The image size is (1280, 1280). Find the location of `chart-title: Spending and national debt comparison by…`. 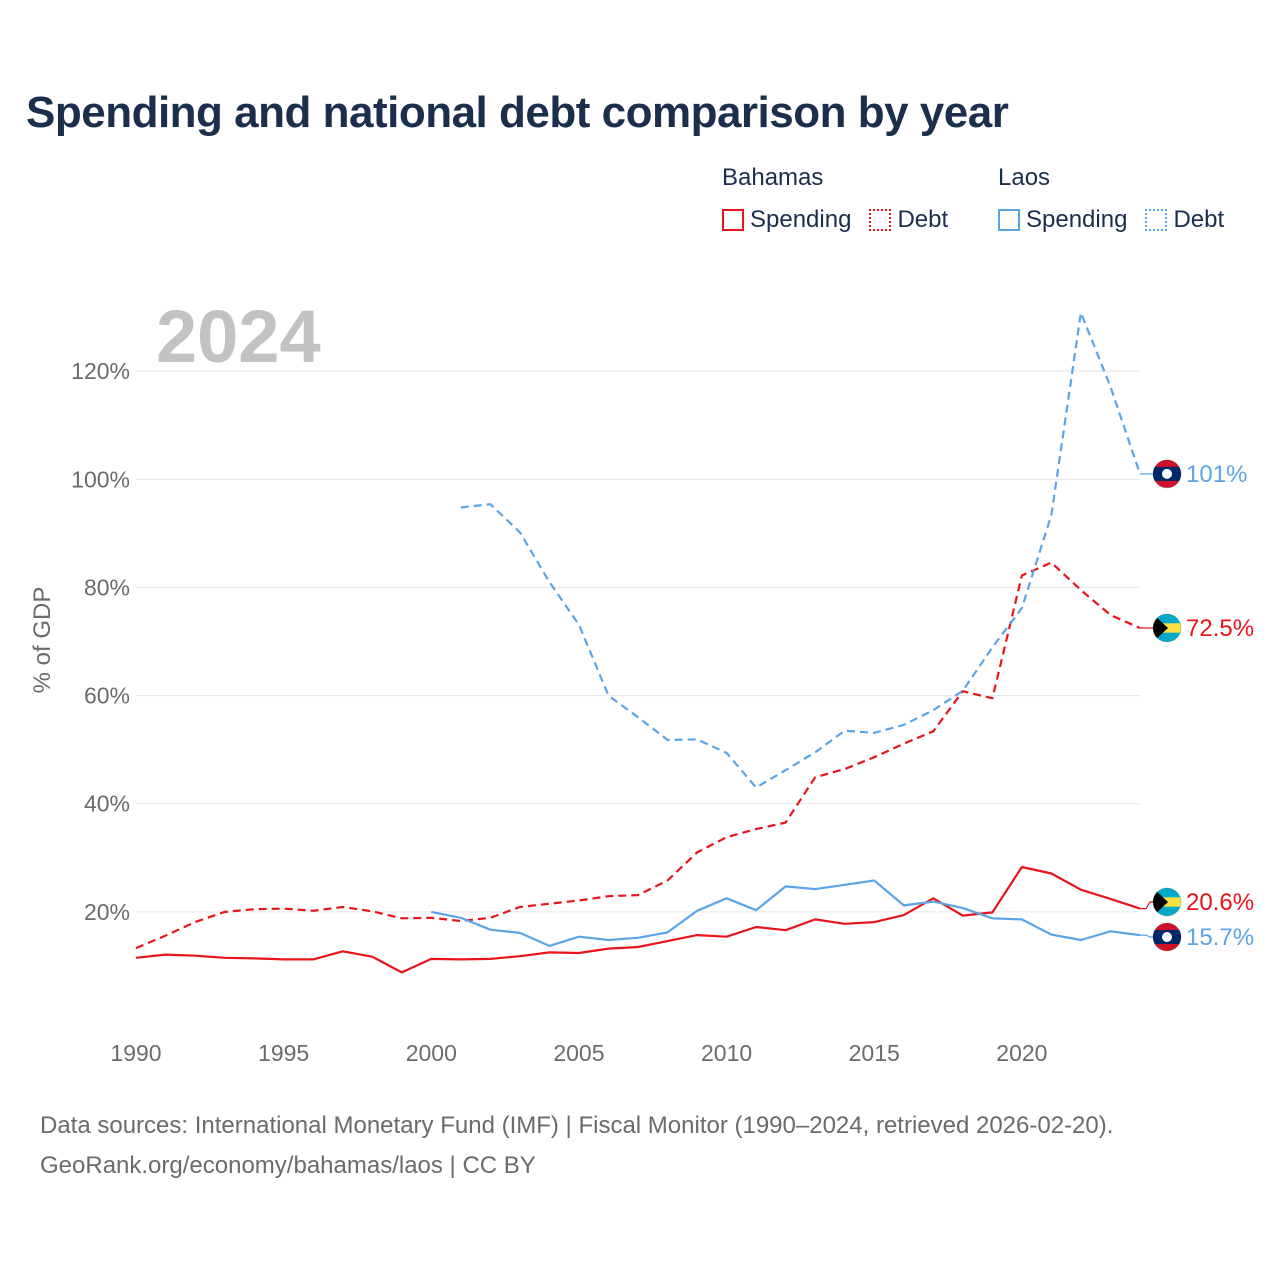

chart-title: Spending and national debt comparison by… is located at coordinates (517, 112).